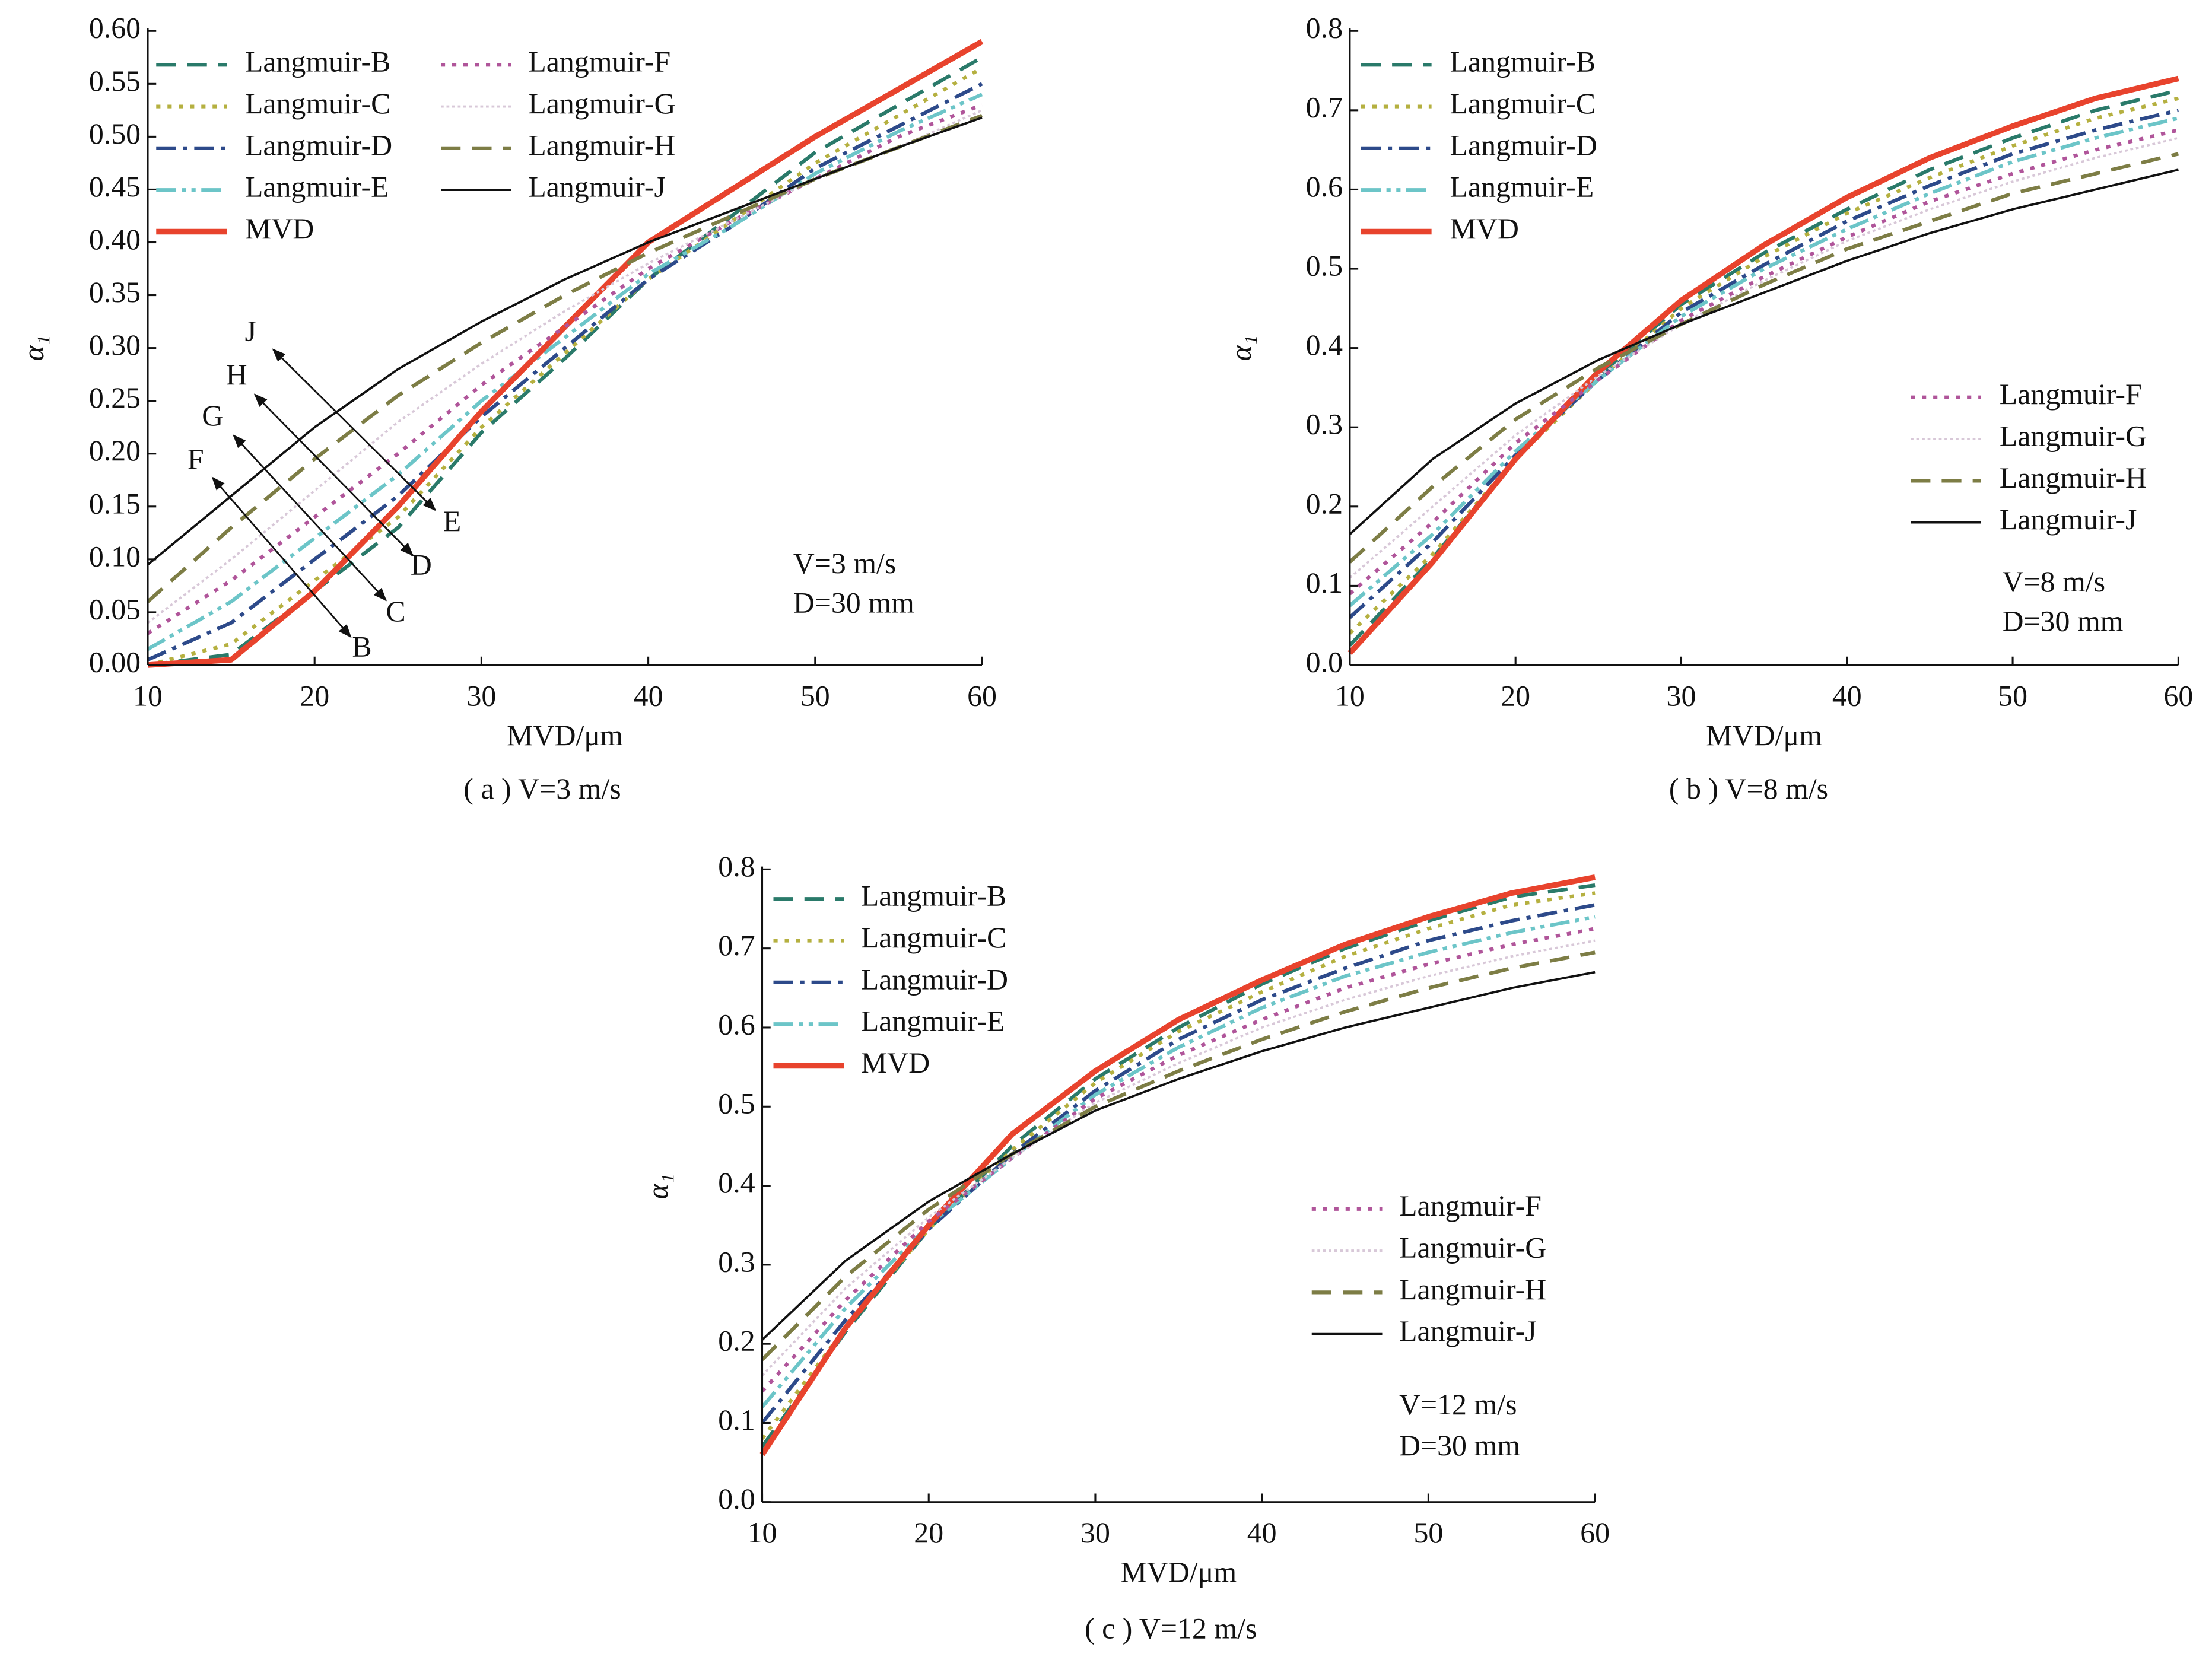 Image resolution: width=2212 pixels, height=1657 pixels. I want to click on y-tick-label: 0.0, so click(1325, 661).